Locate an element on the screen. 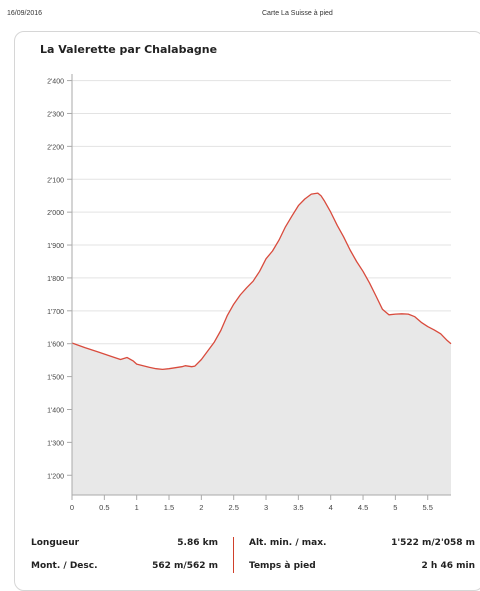  y-tick-label: 2'000 is located at coordinates (55, 213).